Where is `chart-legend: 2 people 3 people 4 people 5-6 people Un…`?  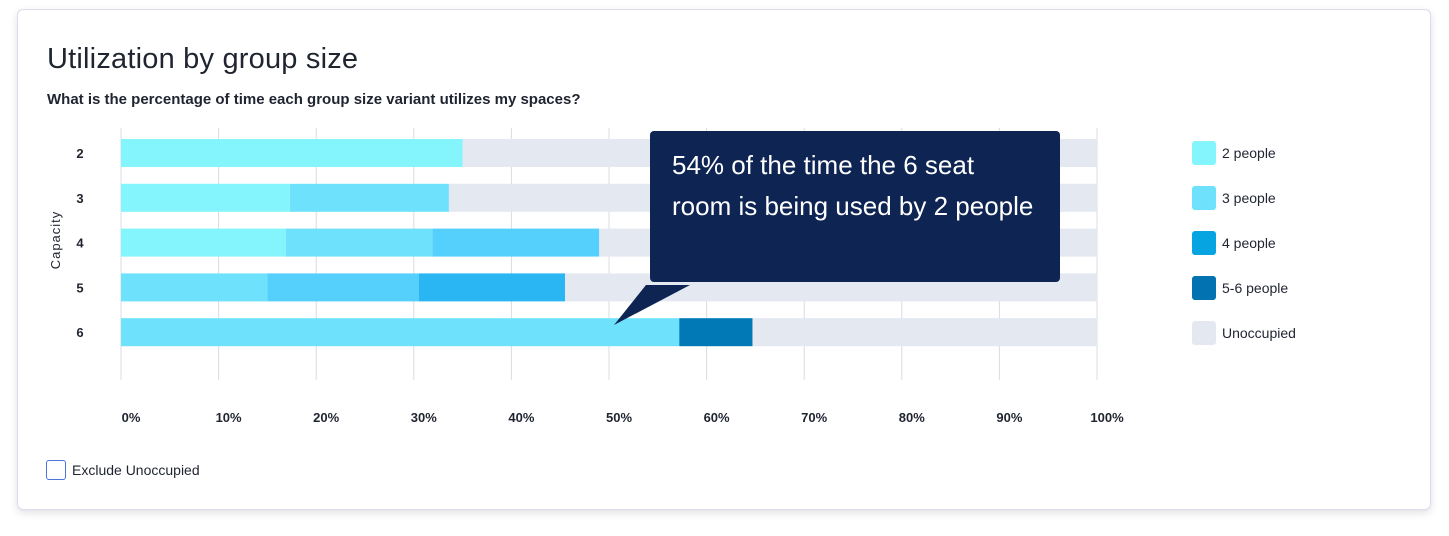
chart-legend: 2 people 3 people 4 people 5-6 people Un… is located at coordinates (1244, 252).